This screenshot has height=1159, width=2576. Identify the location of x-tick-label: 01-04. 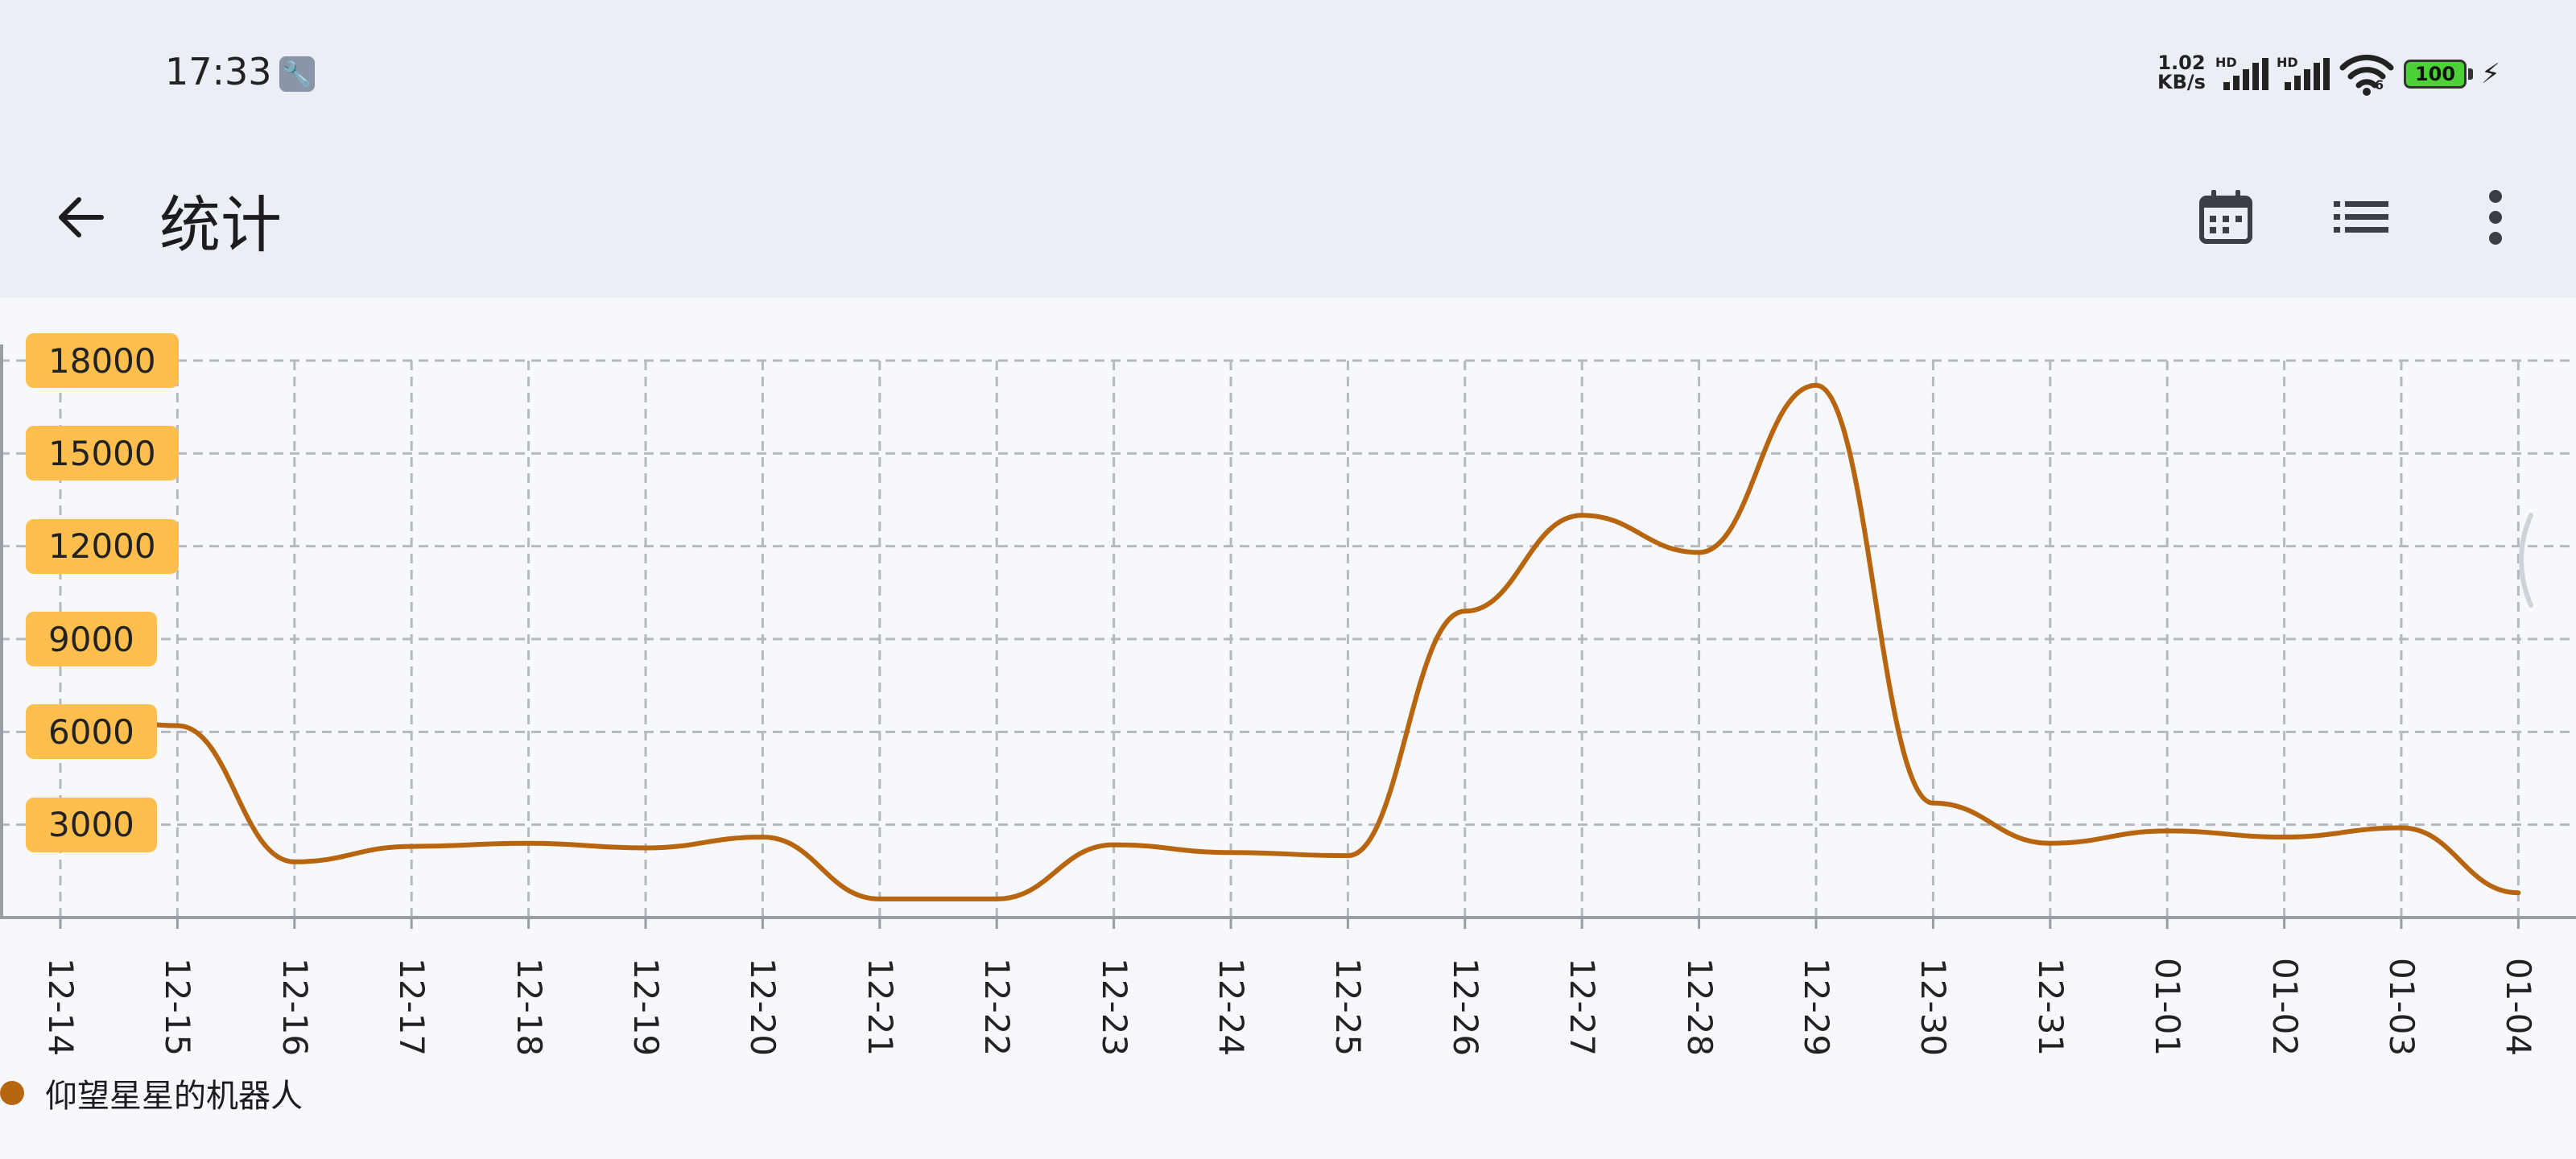
(2519, 1007).